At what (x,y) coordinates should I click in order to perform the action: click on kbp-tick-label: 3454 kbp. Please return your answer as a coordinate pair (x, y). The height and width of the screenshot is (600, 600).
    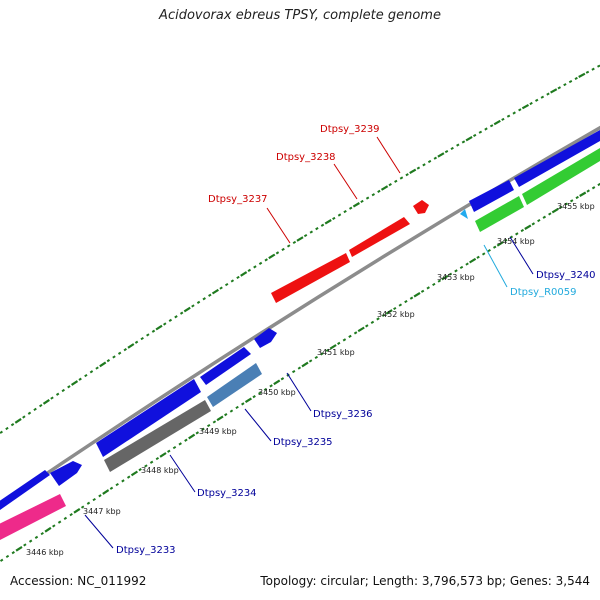
    Looking at the image, I should click on (516, 241).